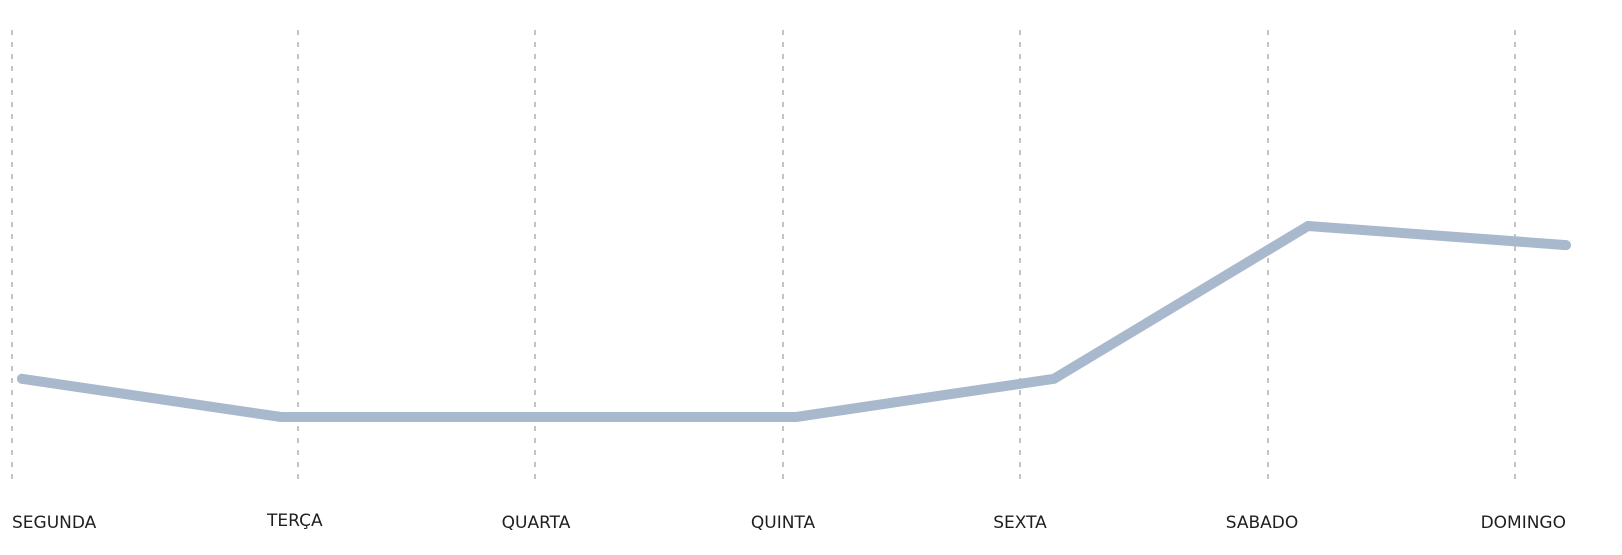 This screenshot has height=555, width=1622. Describe the element at coordinates (535, 417) in the screenshot. I see `data-point-quarta` at that location.